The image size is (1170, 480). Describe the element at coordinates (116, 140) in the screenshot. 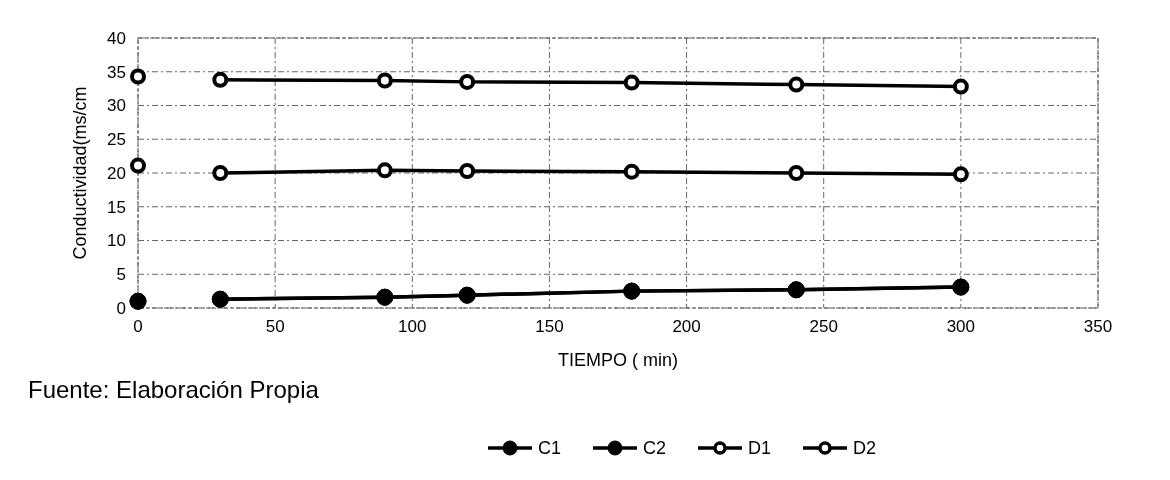

I see `y-tick-label: 25` at that location.